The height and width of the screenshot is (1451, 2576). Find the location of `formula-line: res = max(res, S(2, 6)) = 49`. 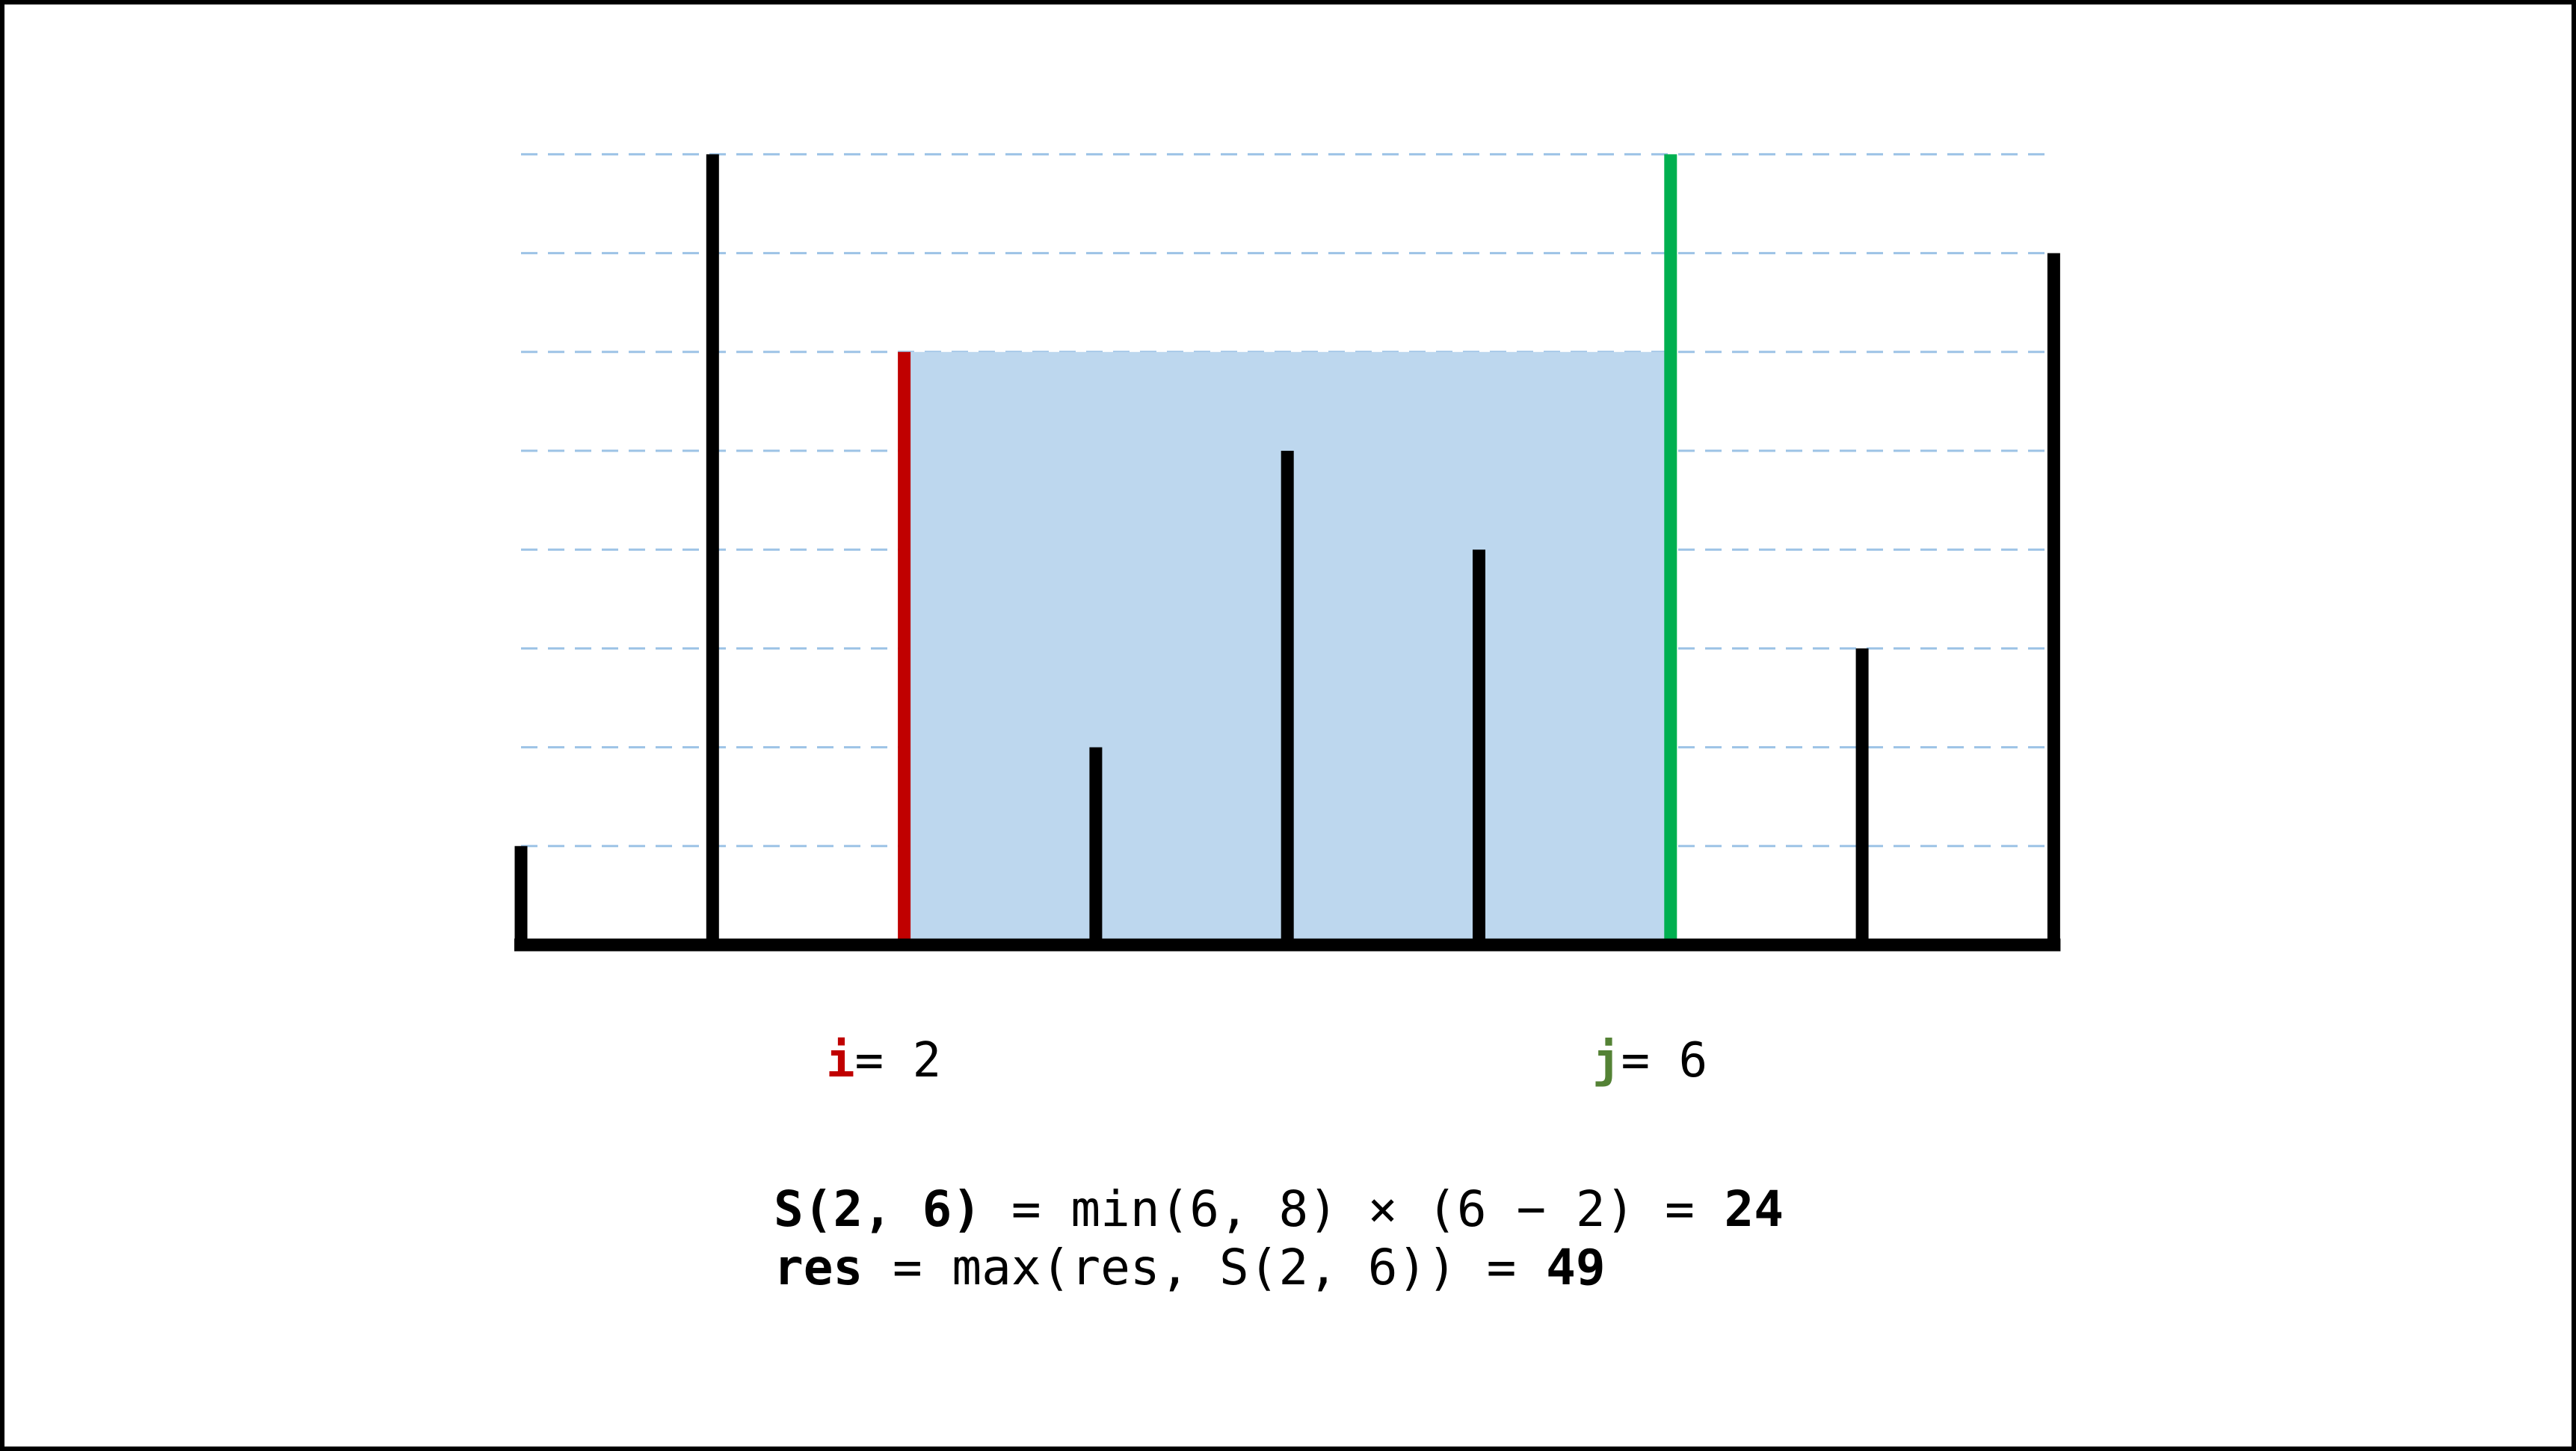

formula-line: res = max(res, S(2, 6)) = 49 is located at coordinates (1190, 1267).